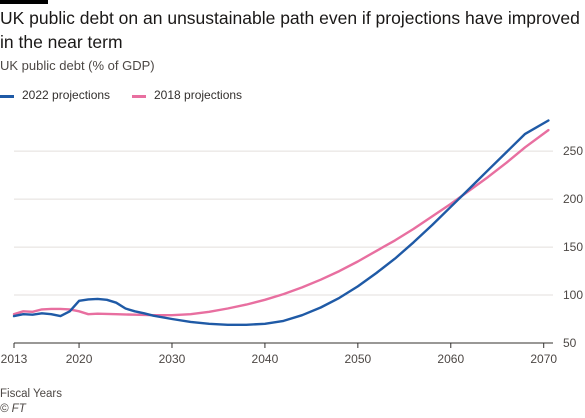 The width and height of the screenshot is (585, 418). Describe the element at coordinates (573, 247) in the screenshot. I see `y-tick-label: 150` at that location.